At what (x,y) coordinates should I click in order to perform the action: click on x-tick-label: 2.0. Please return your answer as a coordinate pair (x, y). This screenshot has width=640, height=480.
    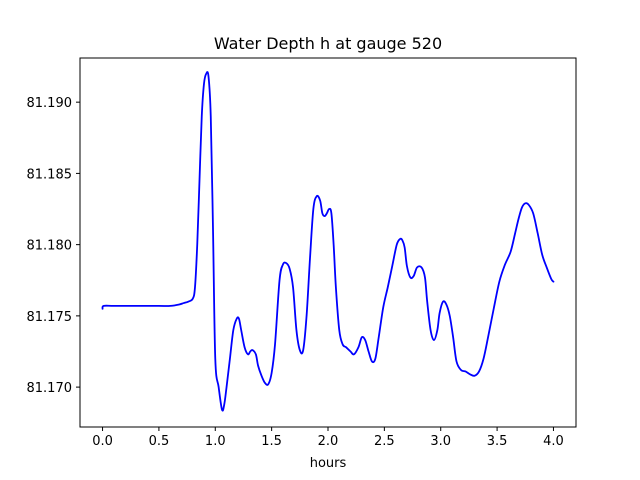
    Looking at the image, I should click on (328, 441).